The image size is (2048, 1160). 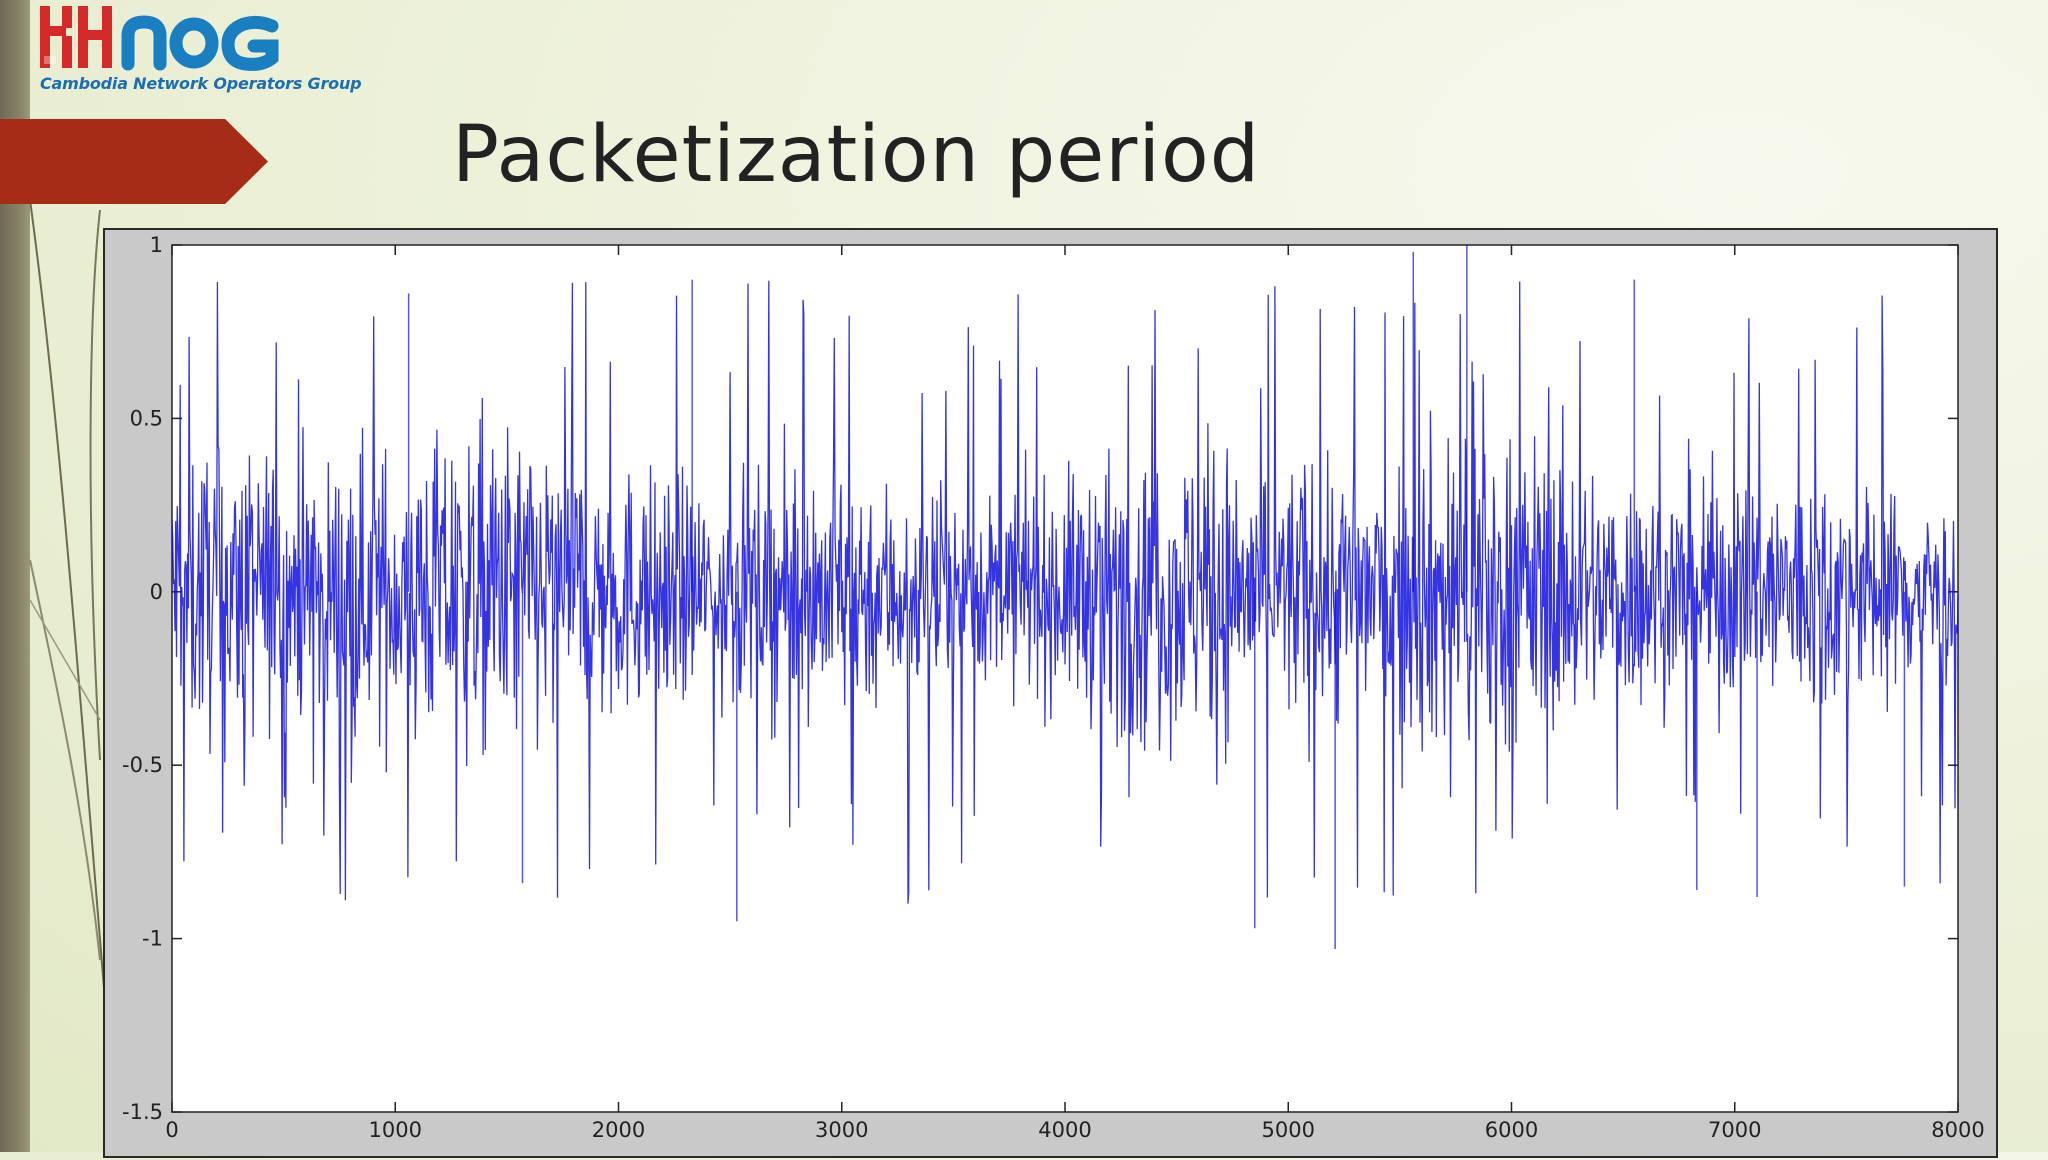 I want to click on x-tick-label: 8000, so click(x=1957, y=1130).